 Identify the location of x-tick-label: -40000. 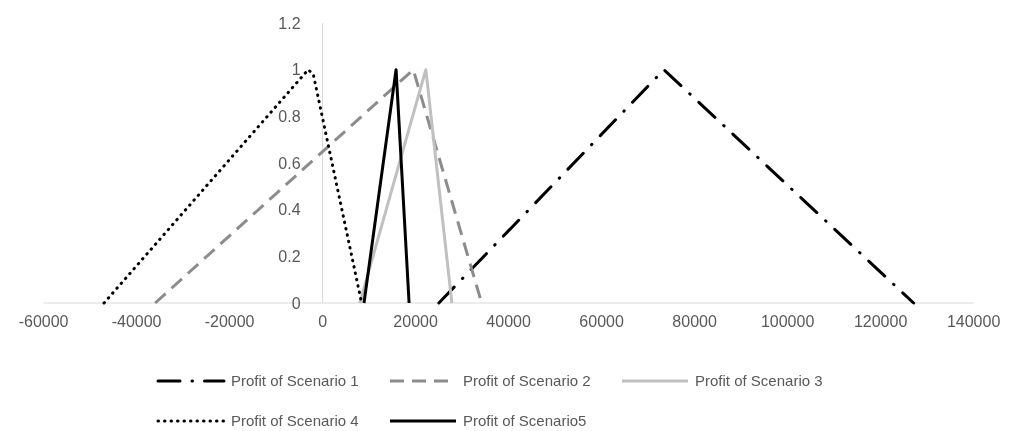
(136, 321).